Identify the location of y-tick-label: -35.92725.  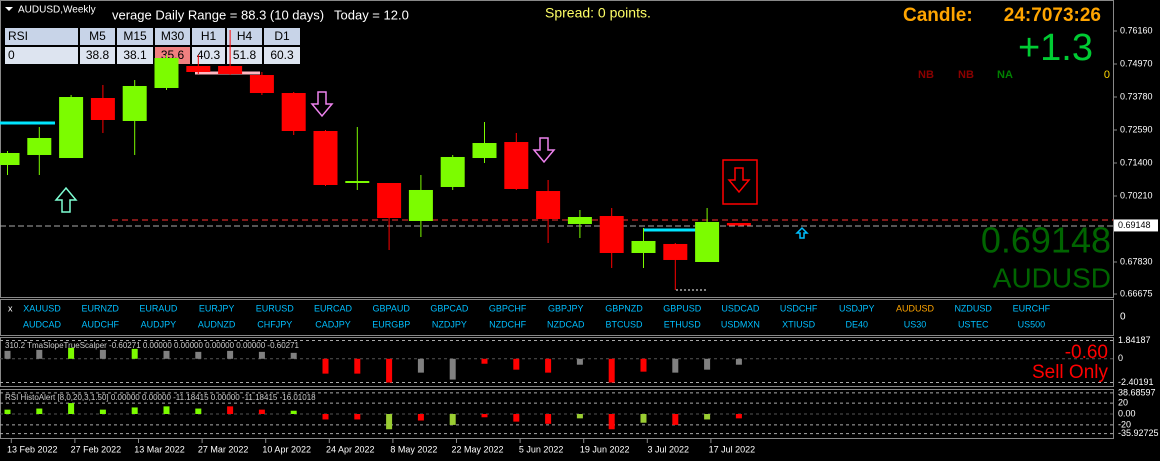
(1138, 433).